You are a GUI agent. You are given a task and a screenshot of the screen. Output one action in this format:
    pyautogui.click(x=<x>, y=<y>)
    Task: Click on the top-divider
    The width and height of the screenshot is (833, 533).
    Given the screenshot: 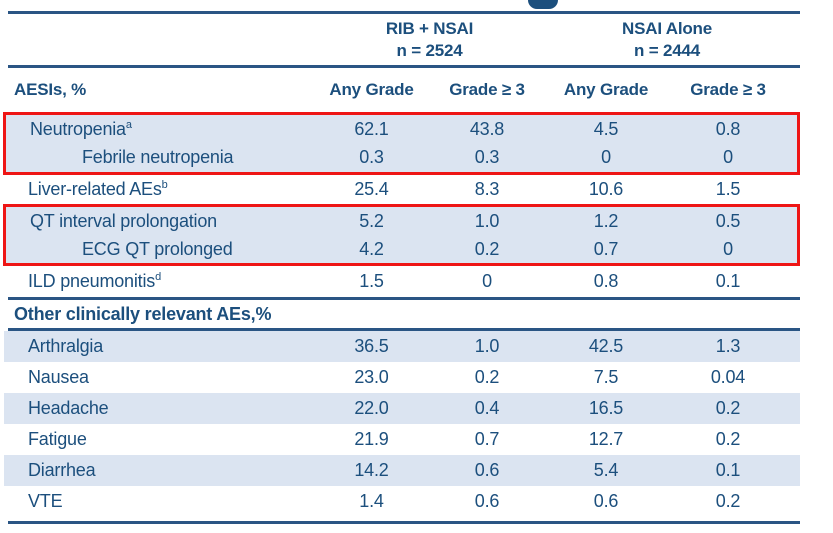 What is the action you would take?
    pyautogui.click(x=404, y=12)
    